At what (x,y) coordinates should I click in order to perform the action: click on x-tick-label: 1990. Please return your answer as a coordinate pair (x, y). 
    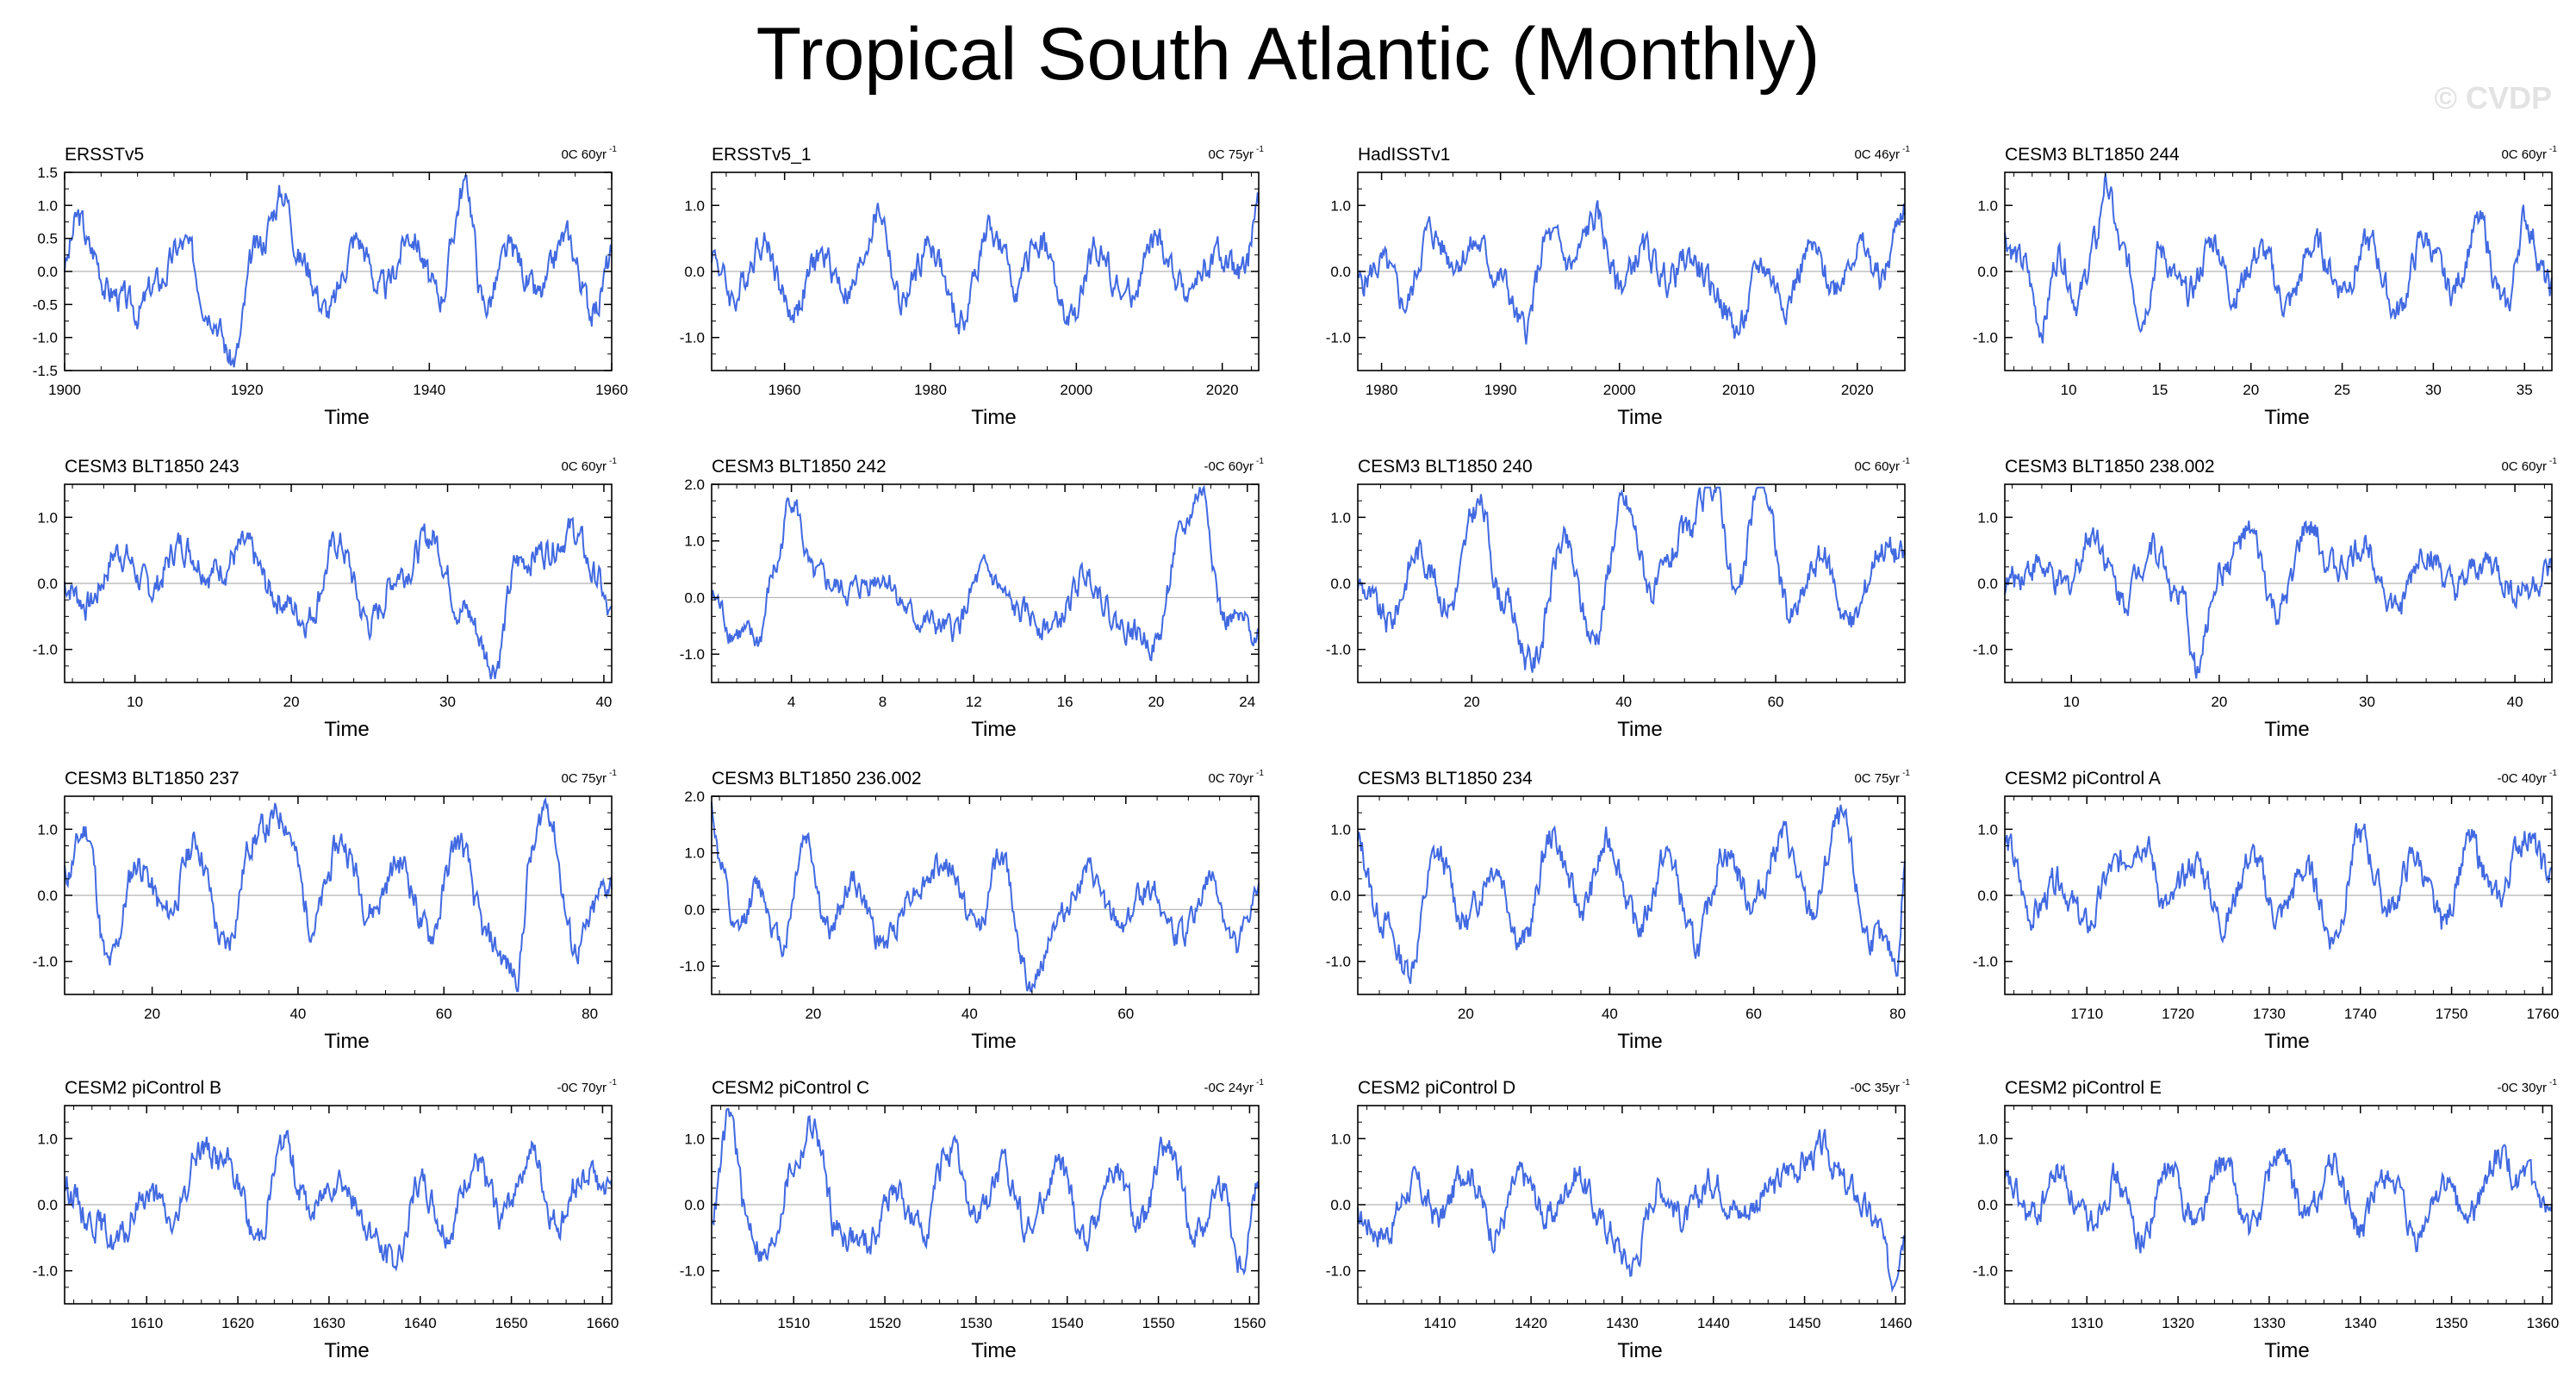
    Looking at the image, I should click on (1501, 390).